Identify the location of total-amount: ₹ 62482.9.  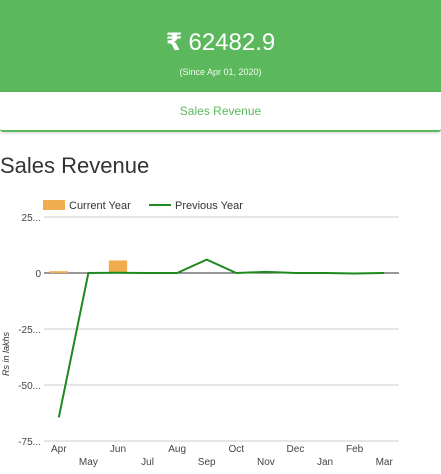
(220, 43).